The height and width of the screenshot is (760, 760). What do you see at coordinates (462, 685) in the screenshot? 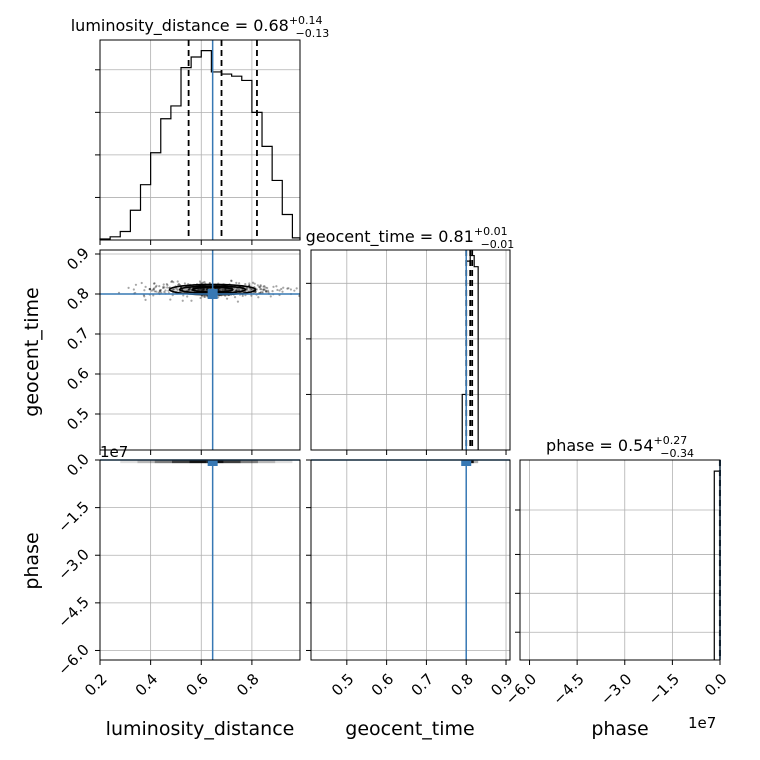
I see `x-tick-label: 0.8` at bounding box center [462, 685].